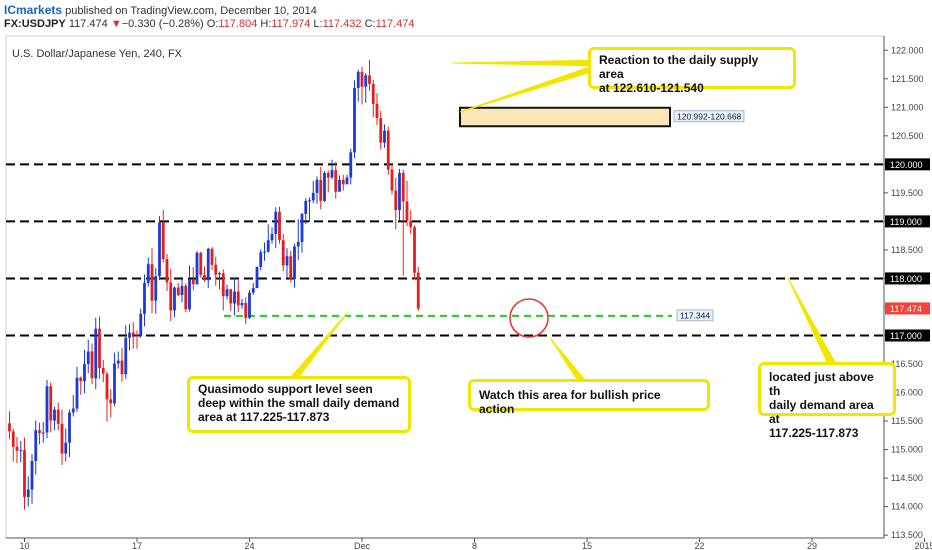  What do you see at coordinates (570, 402) in the screenshot?
I see `callout-line: Watch this area for bullish price action` at bounding box center [570, 402].